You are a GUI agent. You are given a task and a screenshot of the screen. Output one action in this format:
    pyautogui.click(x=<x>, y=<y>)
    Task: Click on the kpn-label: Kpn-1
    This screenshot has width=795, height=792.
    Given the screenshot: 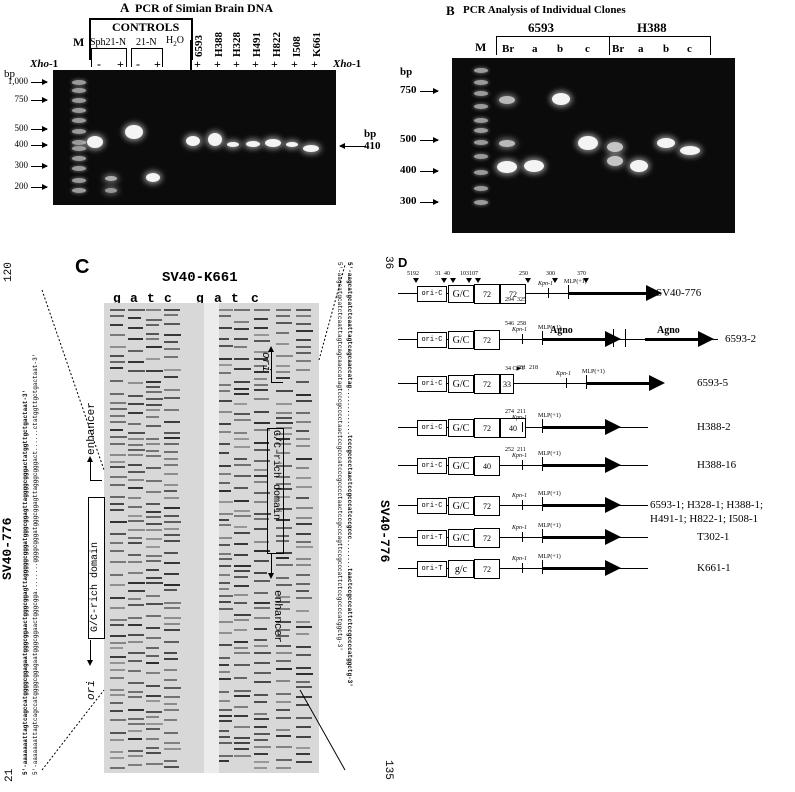 What is the action you would take?
    pyautogui.click(x=519, y=456)
    